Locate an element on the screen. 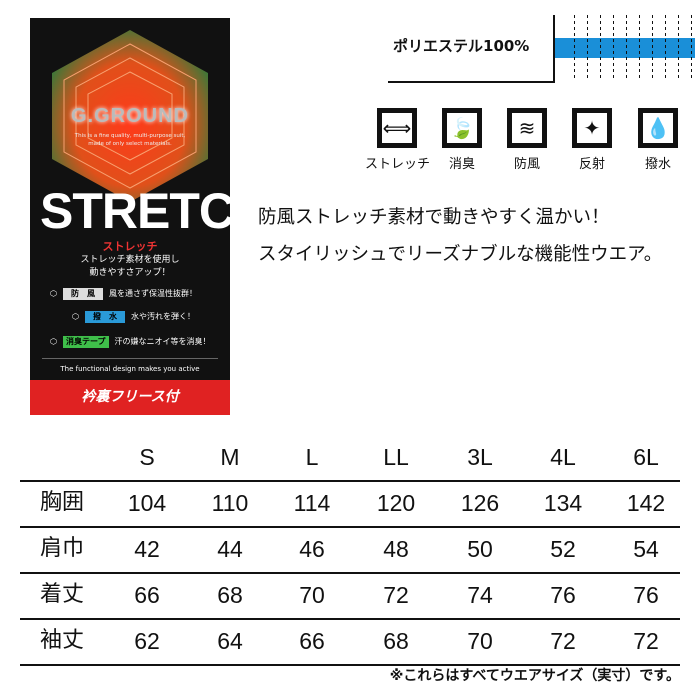  footnote: ※これらはすべてウエアサイズ（実寸）です。 is located at coordinates (534, 676).